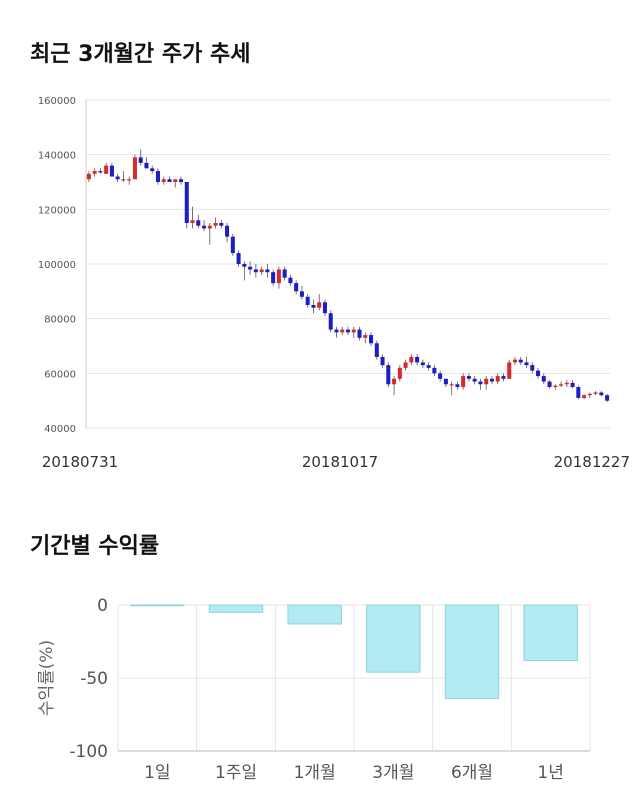 The height and width of the screenshot is (810, 640). I want to click on x-tick-label: 20181227, so click(592, 462).